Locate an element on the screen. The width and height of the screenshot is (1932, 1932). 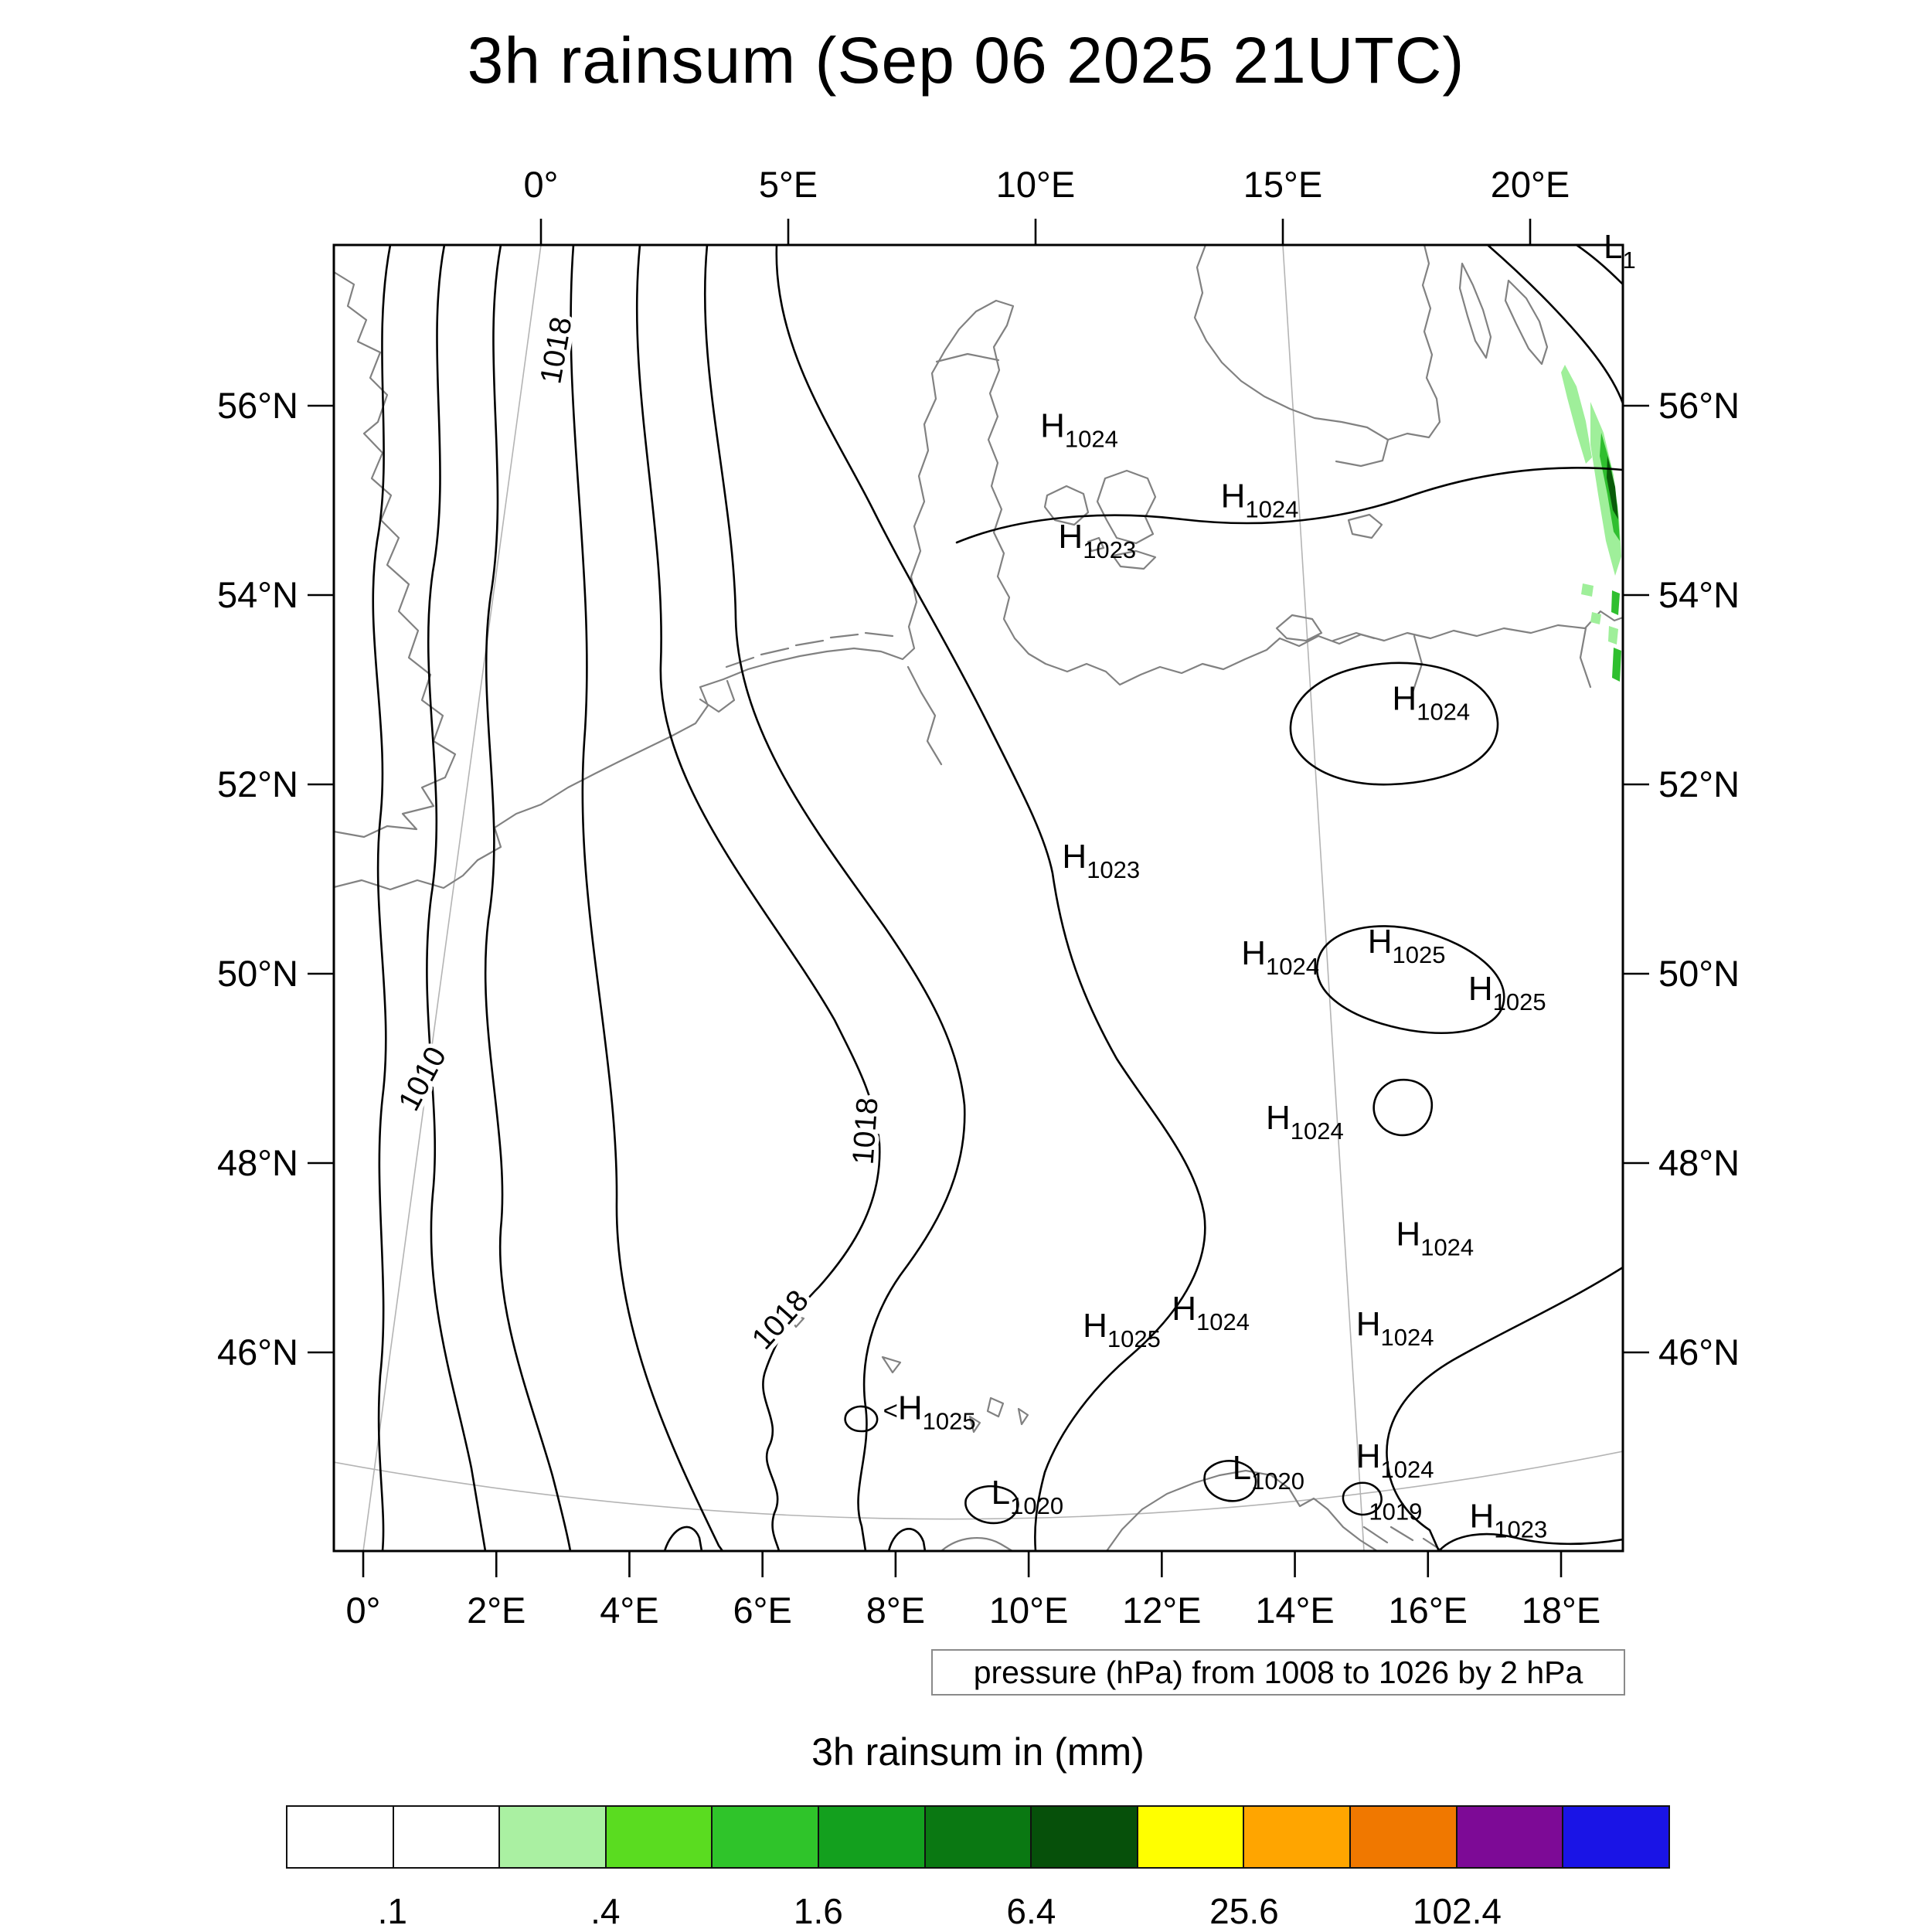
axis-label-bottom: 4°E is located at coordinates (629, 1611).